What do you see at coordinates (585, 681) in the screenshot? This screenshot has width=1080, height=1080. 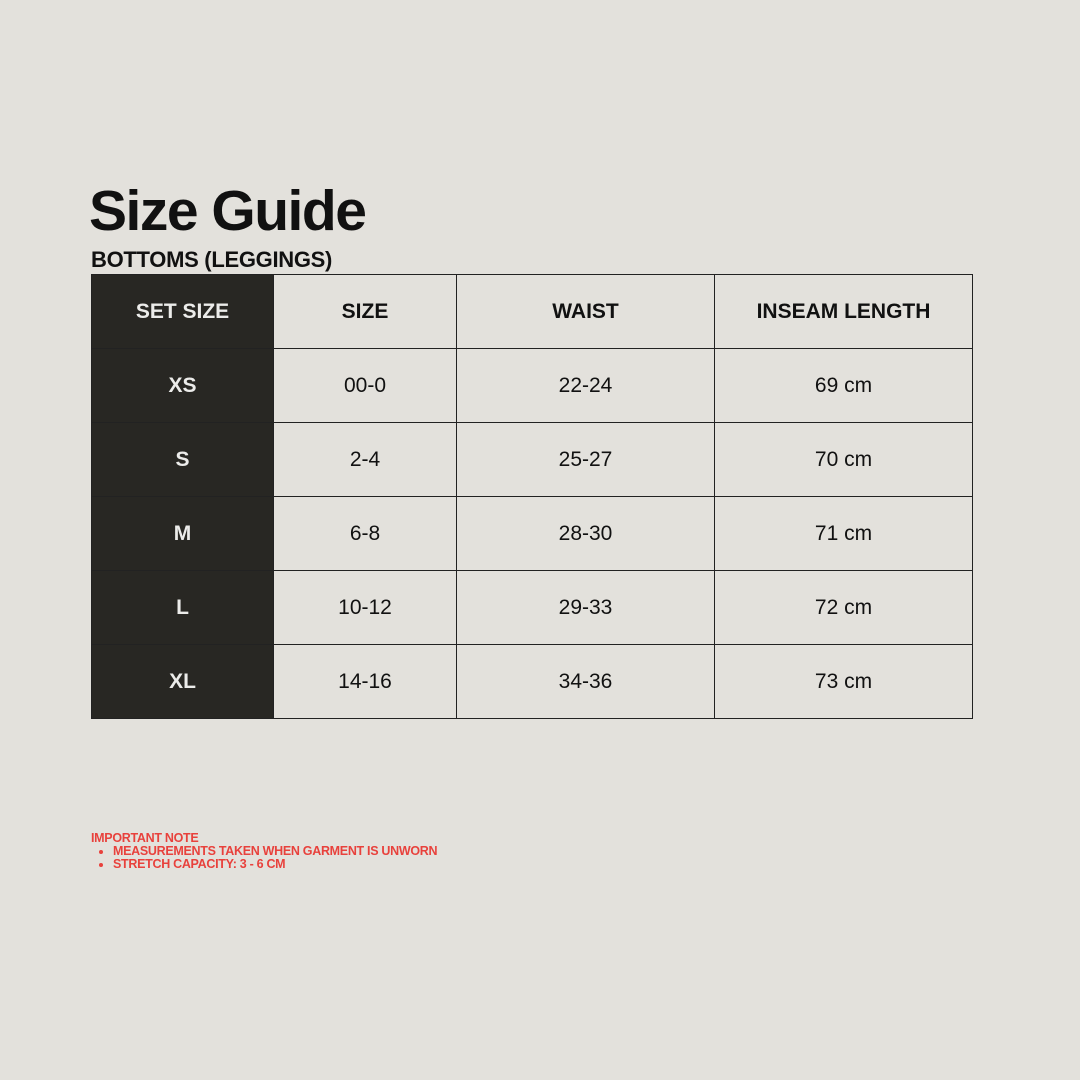 I see `waist-cell: 34-36` at bounding box center [585, 681].